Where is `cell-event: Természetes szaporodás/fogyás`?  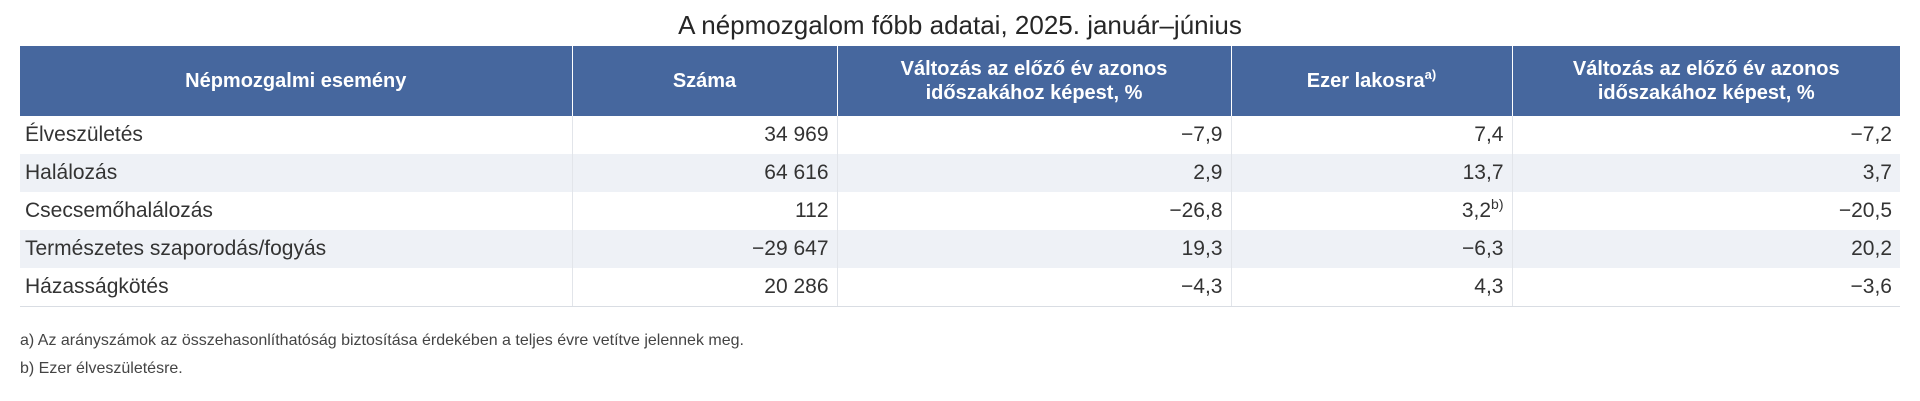
cell-event: Természetes szaporodás/fogyás is located at coordinates (296, 249).